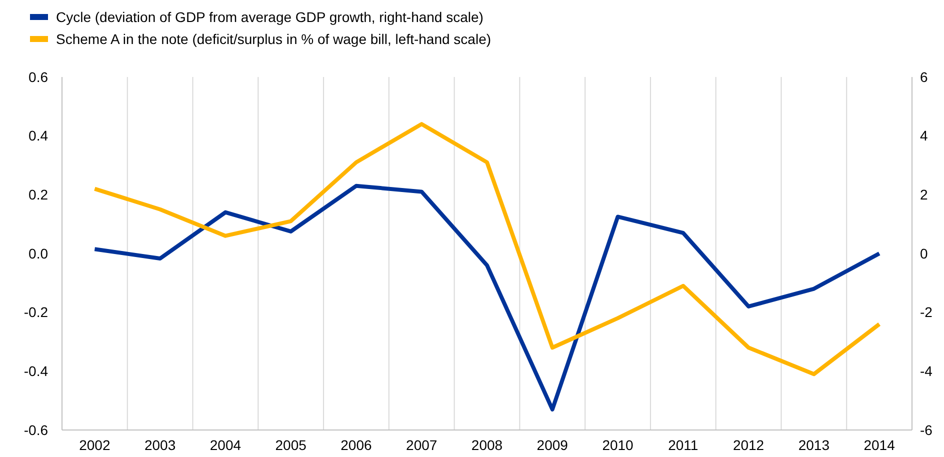  What do you see at coordinates (94, 445) in the screenshot?
I see `x-tick-label: 2002` at bounding box center [94, 445].